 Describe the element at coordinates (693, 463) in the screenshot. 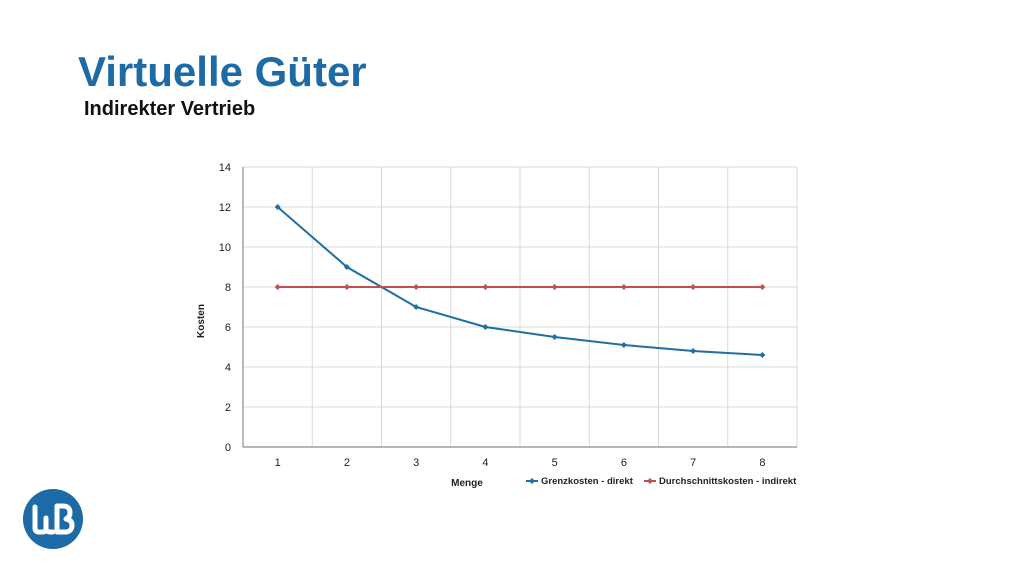

I see `x-tick-label: 7` at that location.